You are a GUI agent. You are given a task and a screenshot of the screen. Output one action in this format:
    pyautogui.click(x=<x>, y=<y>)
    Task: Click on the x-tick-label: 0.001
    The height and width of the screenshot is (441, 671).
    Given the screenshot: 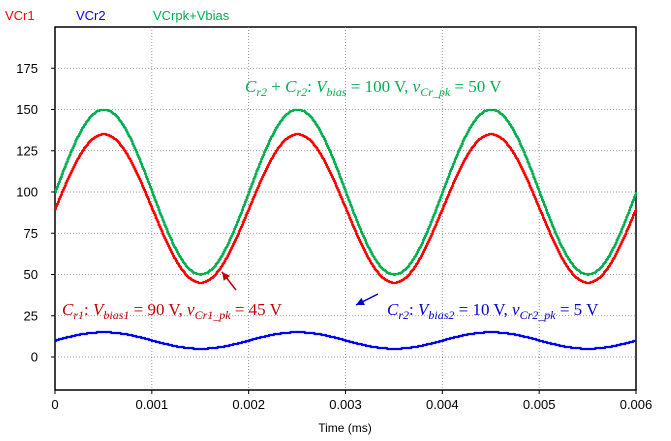 What is the action you would take?
    pyautogui.click(x=152, y=404)
    